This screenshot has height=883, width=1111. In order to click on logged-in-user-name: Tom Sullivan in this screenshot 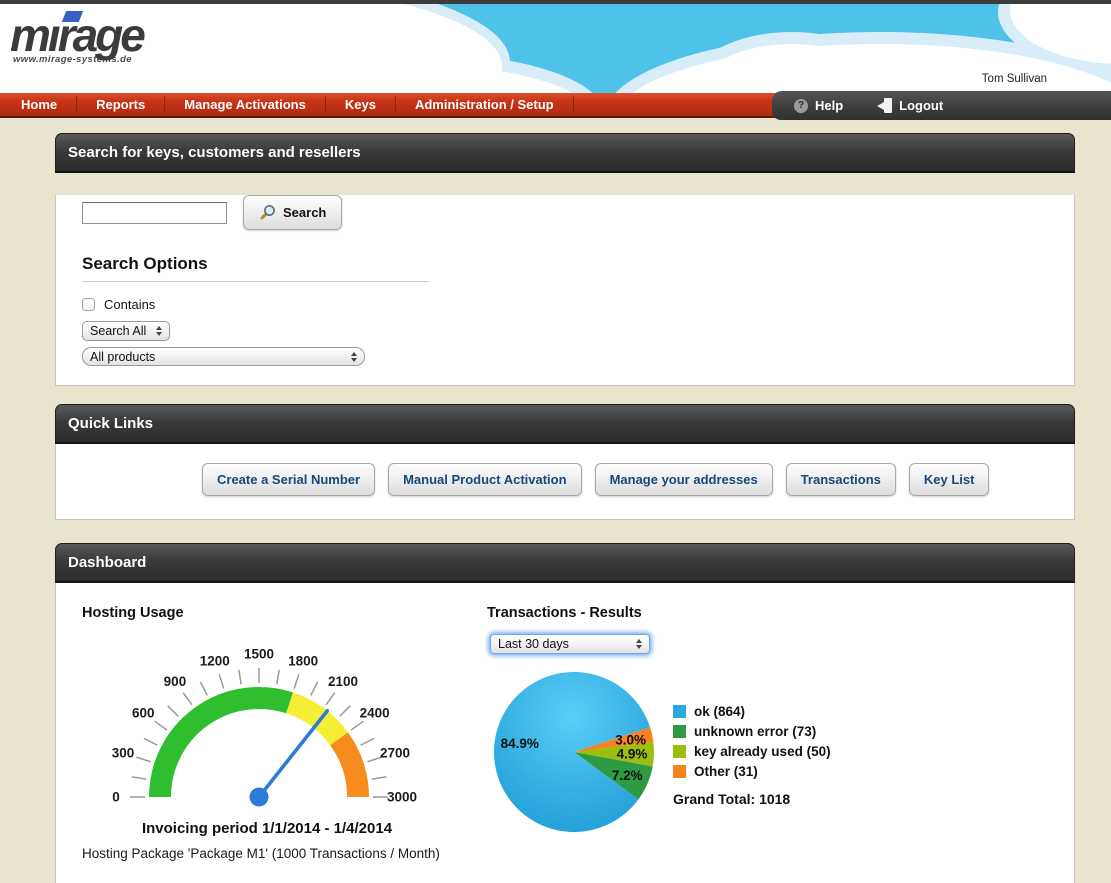, I will do `click(1014, 79)`.